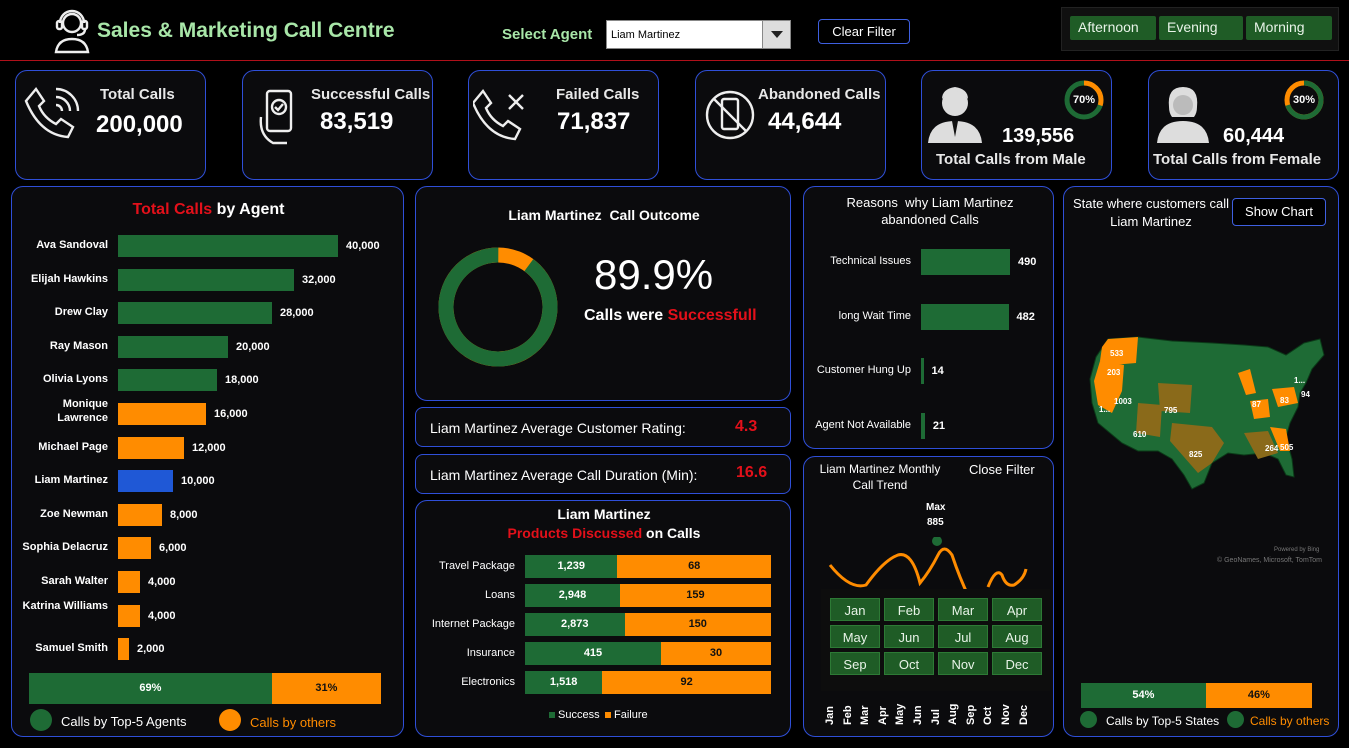 This screenshot has height=748, width=1349. Describe the element at coordinates (151, 649) in the screenshot. I see `agent-bar-label: 2,000` at that location.